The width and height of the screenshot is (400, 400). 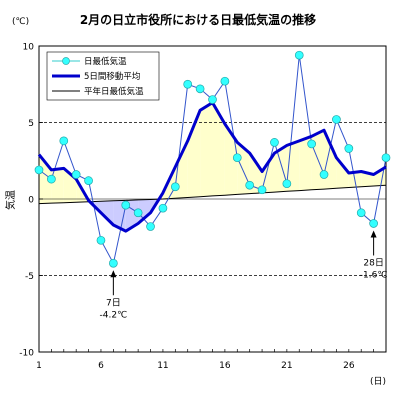 I want to click on y-tick-label: 10, so click(x=29, y=48).